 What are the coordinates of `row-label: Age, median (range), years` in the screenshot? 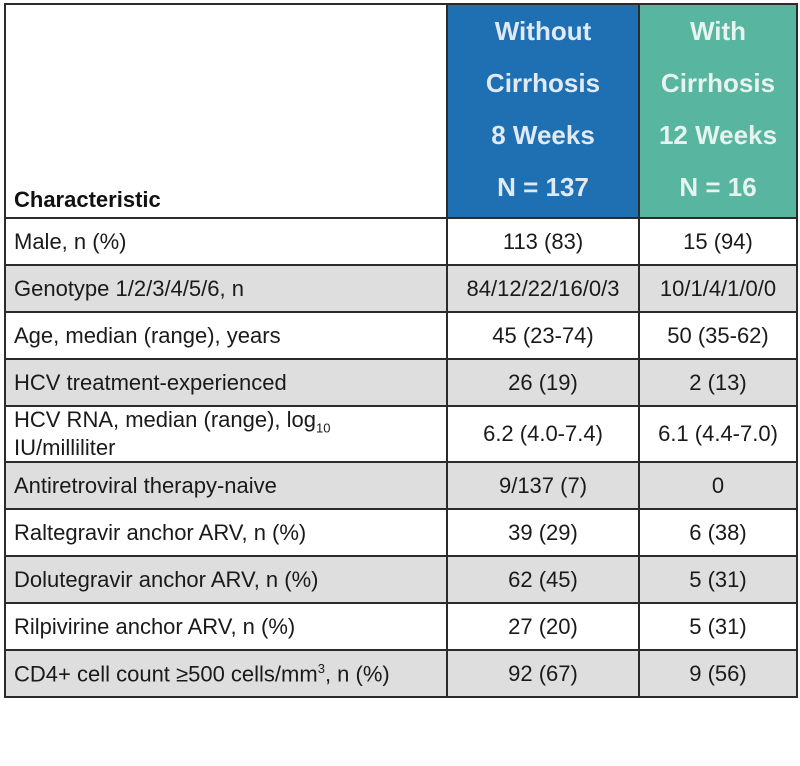 It's located at (226, 335).